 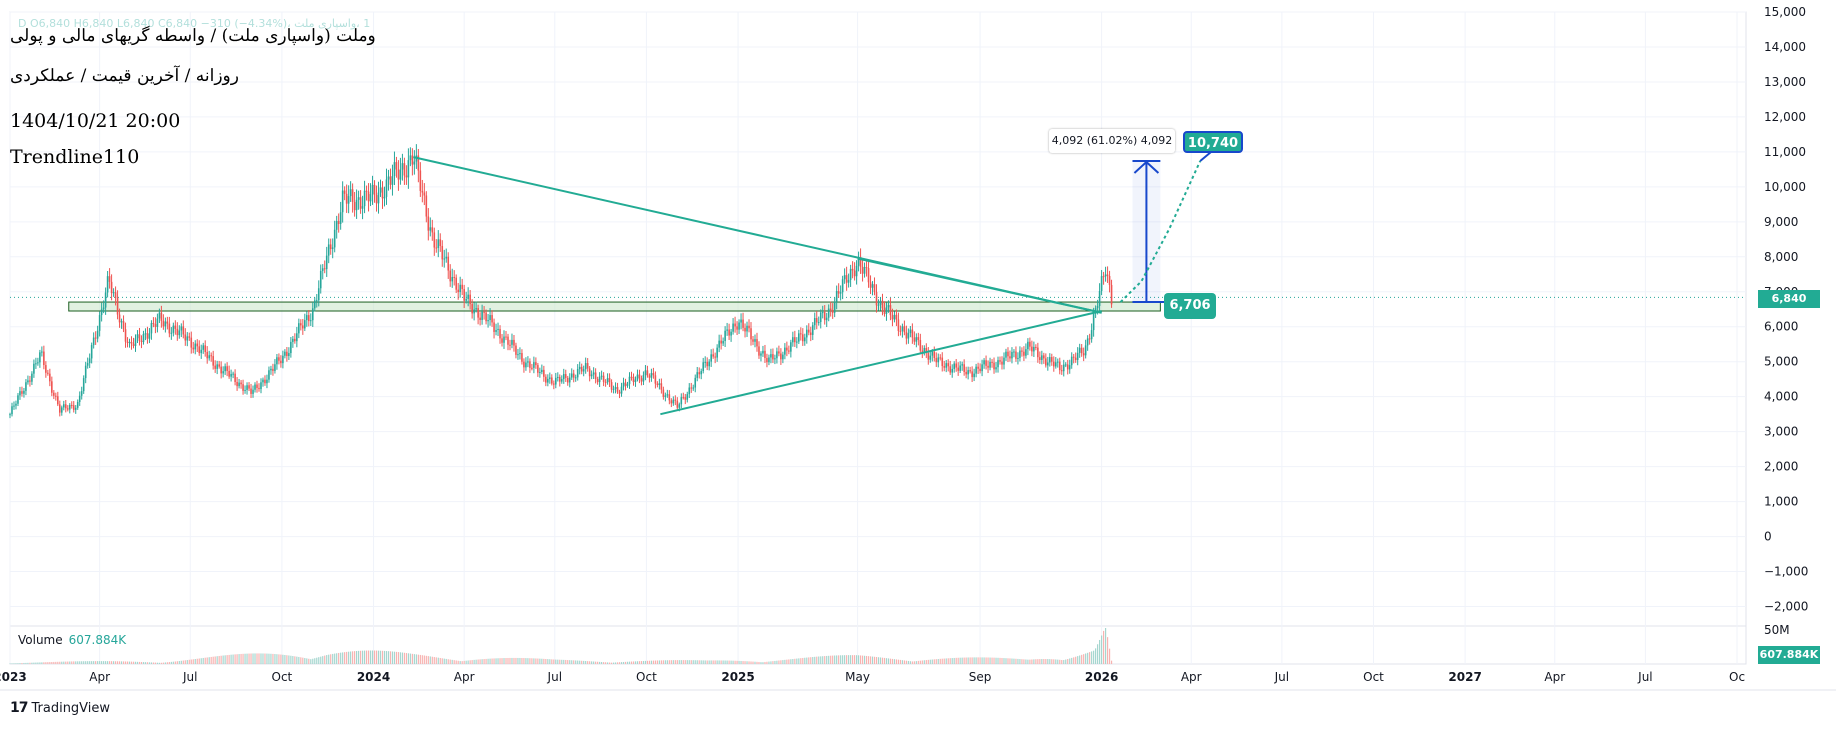 What do you see at coordinates (1160, 231) in the screenshot?
I see `forecast-path` at bounding box center [1160, 231].